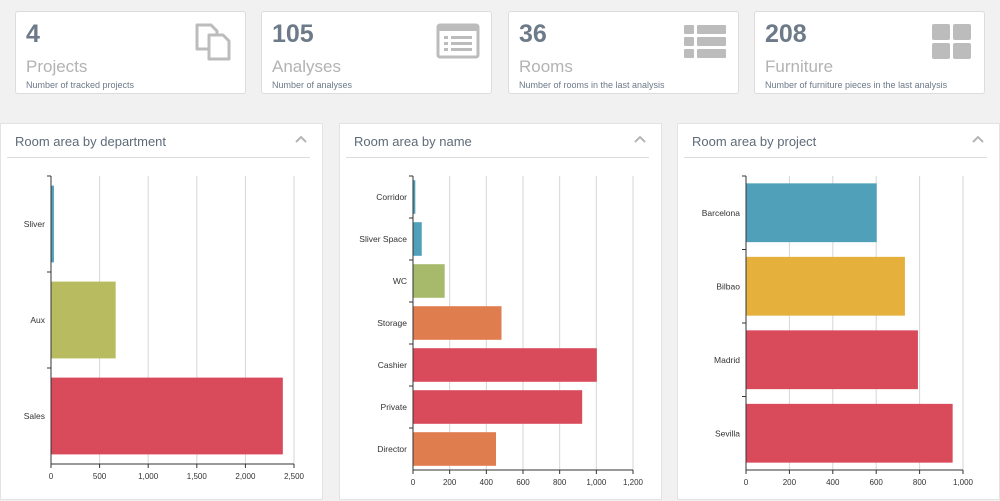 The height and width of the screenshot is (501, 1000). I want to click on category-label: Sevilla, so click(727, 433).